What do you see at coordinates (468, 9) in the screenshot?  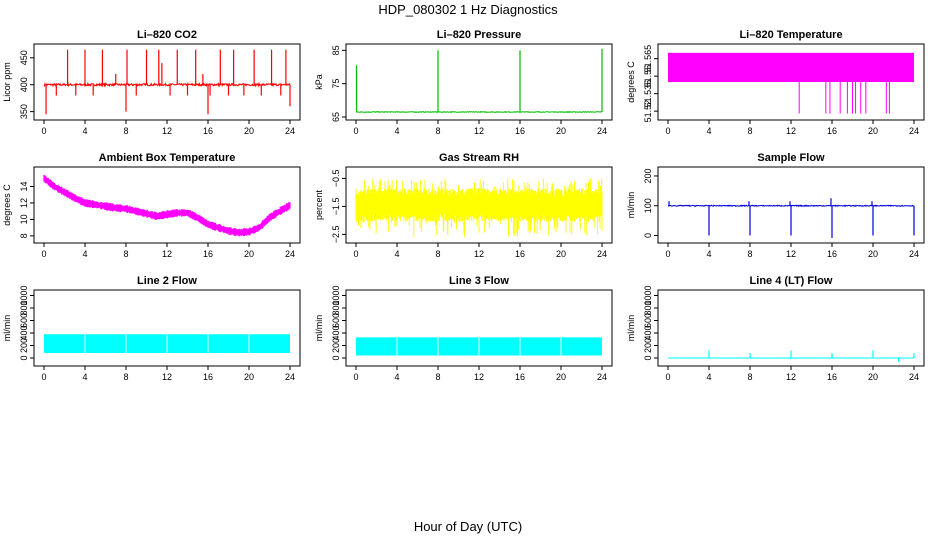 I see `figure-title: HDP_080302 1 Hz Diagnostics` at bounding box center [468, 9].